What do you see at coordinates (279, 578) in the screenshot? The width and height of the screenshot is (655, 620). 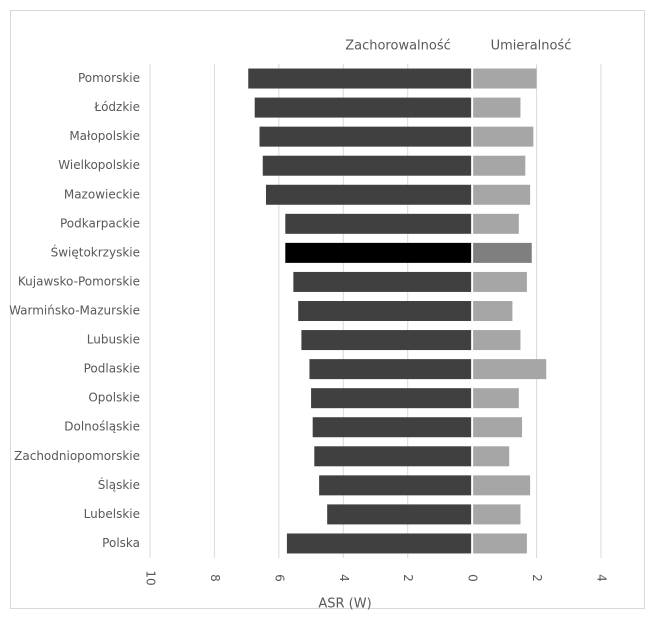 I see `x-tick-label: 6` at bounding box center [279, 578].